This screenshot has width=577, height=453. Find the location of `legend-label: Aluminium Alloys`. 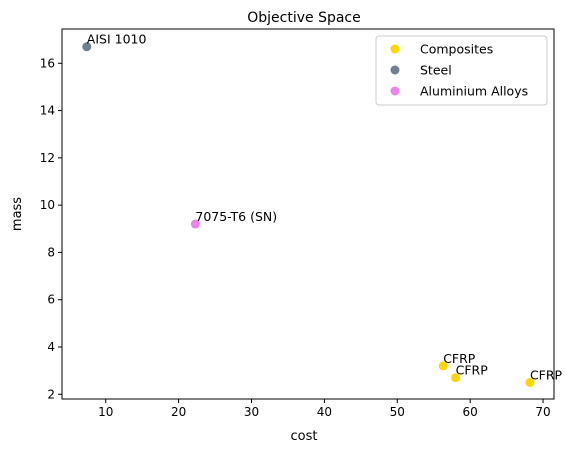

legend-label: Aluminium Alloys is located at coordinates (474, 91).